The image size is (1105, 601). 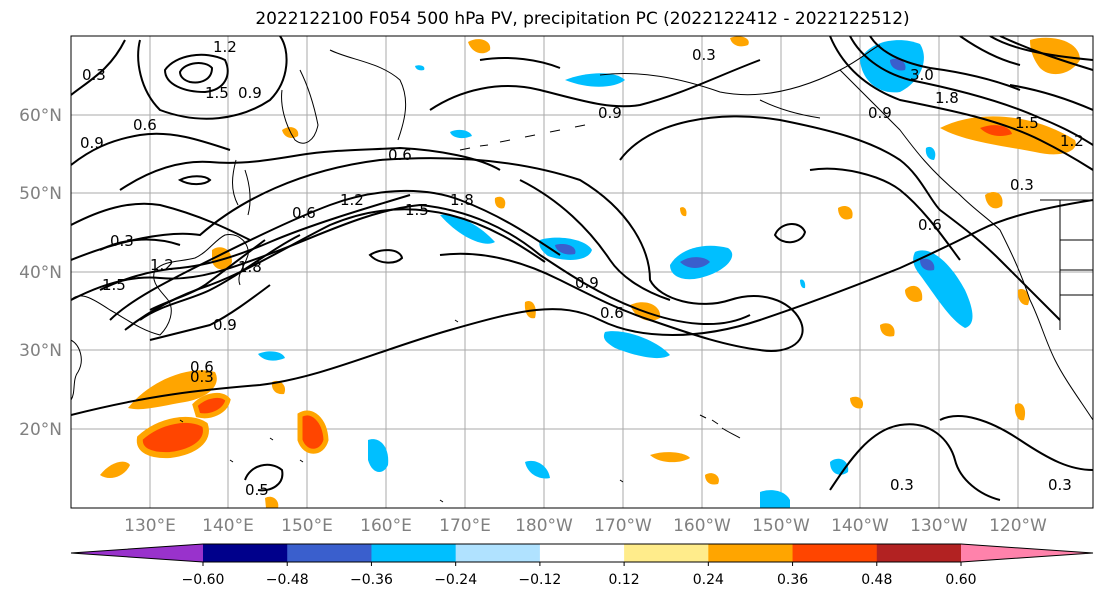 What do you see at coordinates (465, 526) in the screenshot?
I see `lon-label: 170°E` at bounding box center [465, 526].